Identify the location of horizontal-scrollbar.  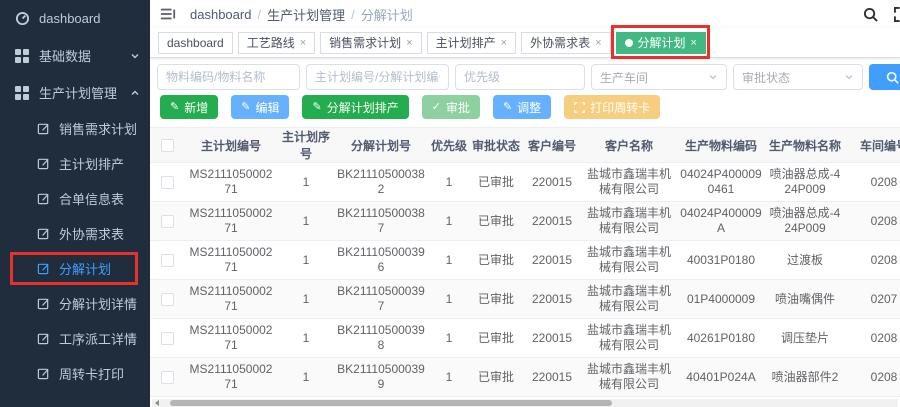
(525, 403).